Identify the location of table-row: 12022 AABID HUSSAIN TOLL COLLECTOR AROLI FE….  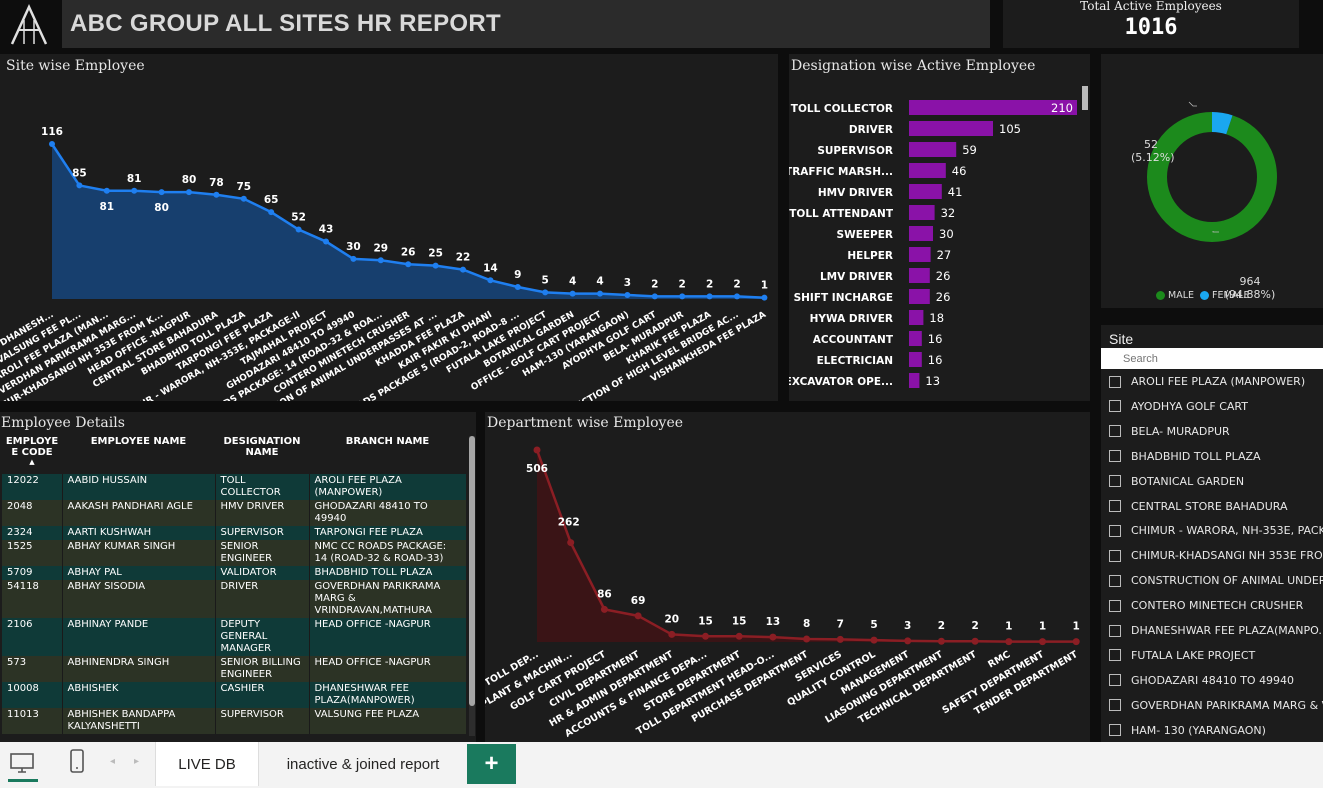
(234, 487).